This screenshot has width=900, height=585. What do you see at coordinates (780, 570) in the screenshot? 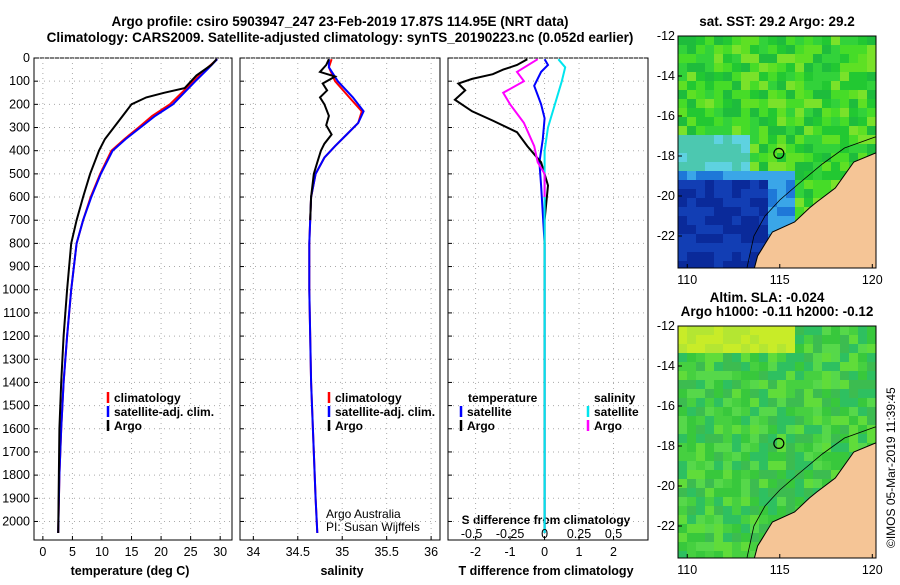
I see `map-x-tick-label: 115` at bounding box center [780, 570].